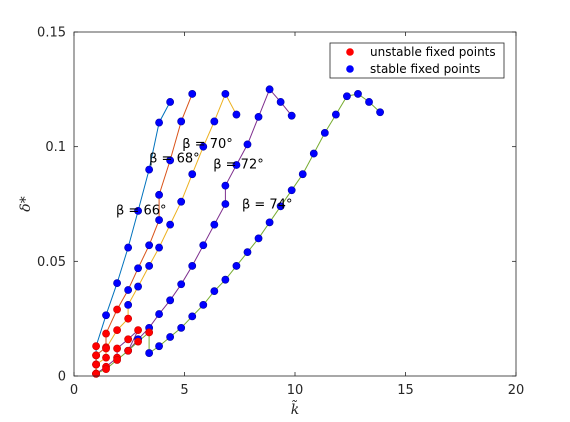 Image resolution: width=570 pixels, height=422 pixels. I want to click on x-tick-label: 15, so click(405, 390).